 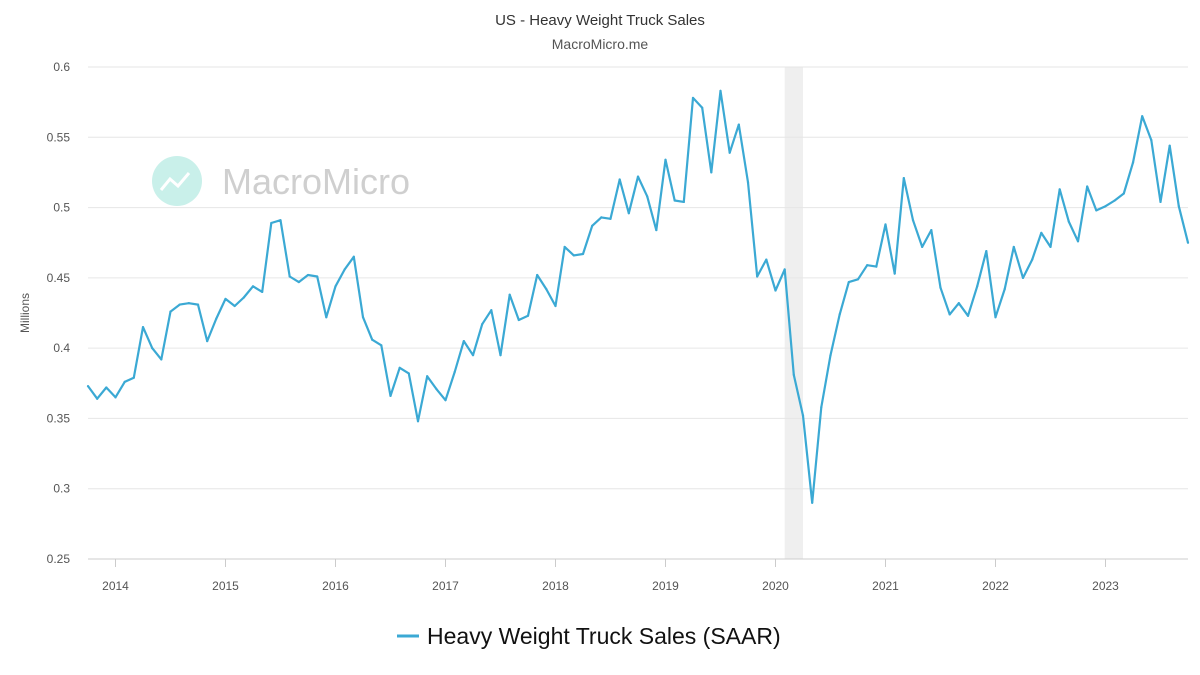 I want to click on chart-subtitle: MacroMicro.me, so click(x=600, y=44).